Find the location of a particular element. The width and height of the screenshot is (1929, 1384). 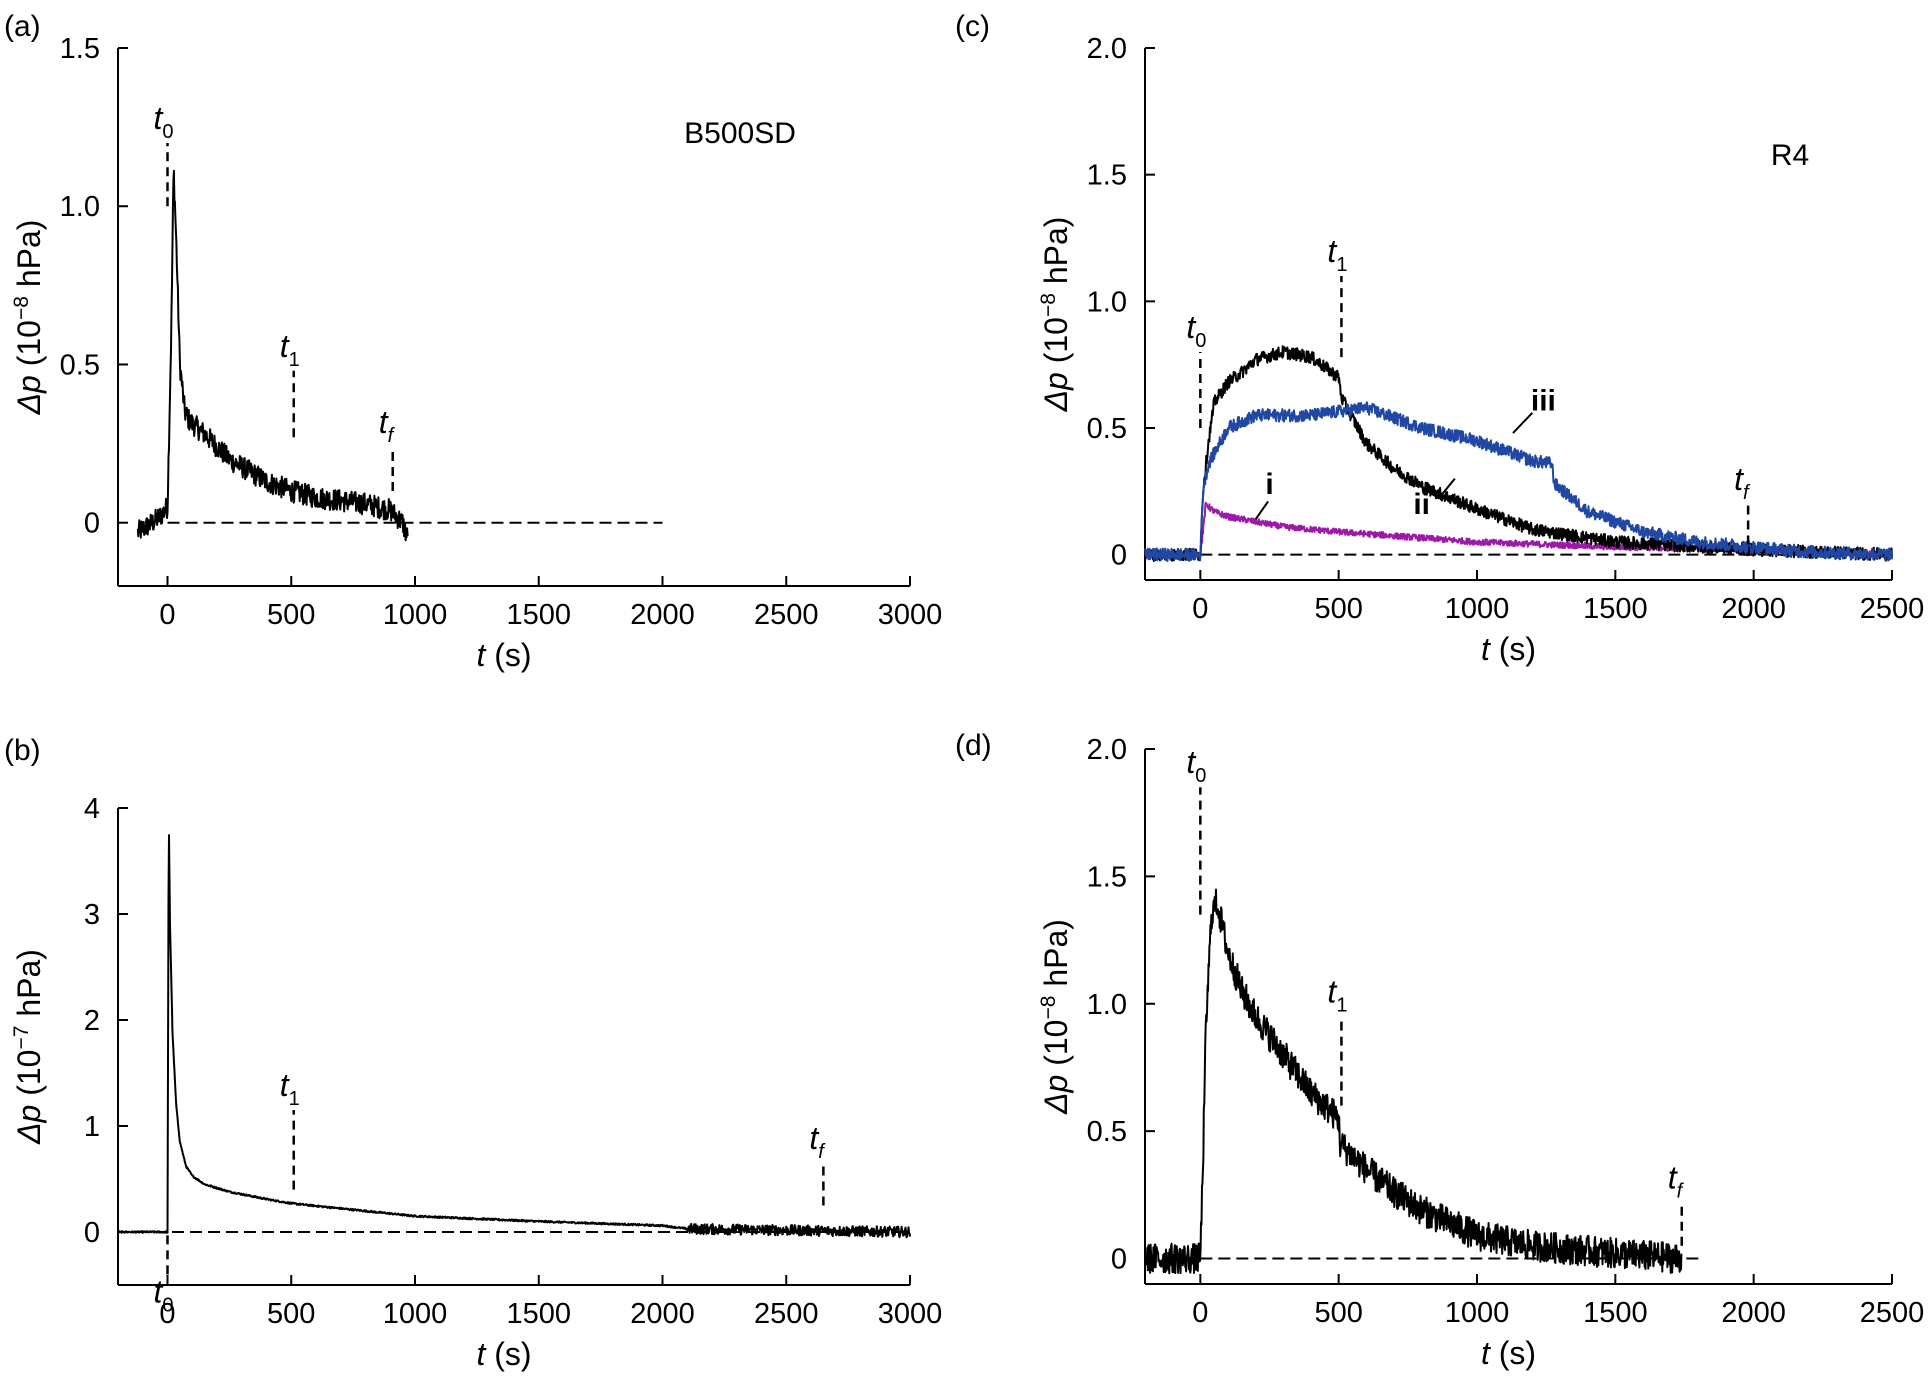

panel-label: (a) is located at coordinates (22, 26).